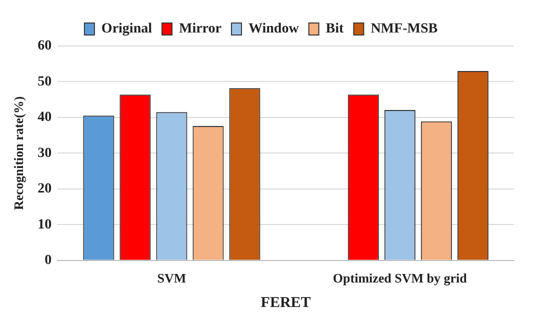  What do you see at coordinates (335, 29) in the screenshot?
I see `legend-label: Bit` at bounding box center [335, 29].